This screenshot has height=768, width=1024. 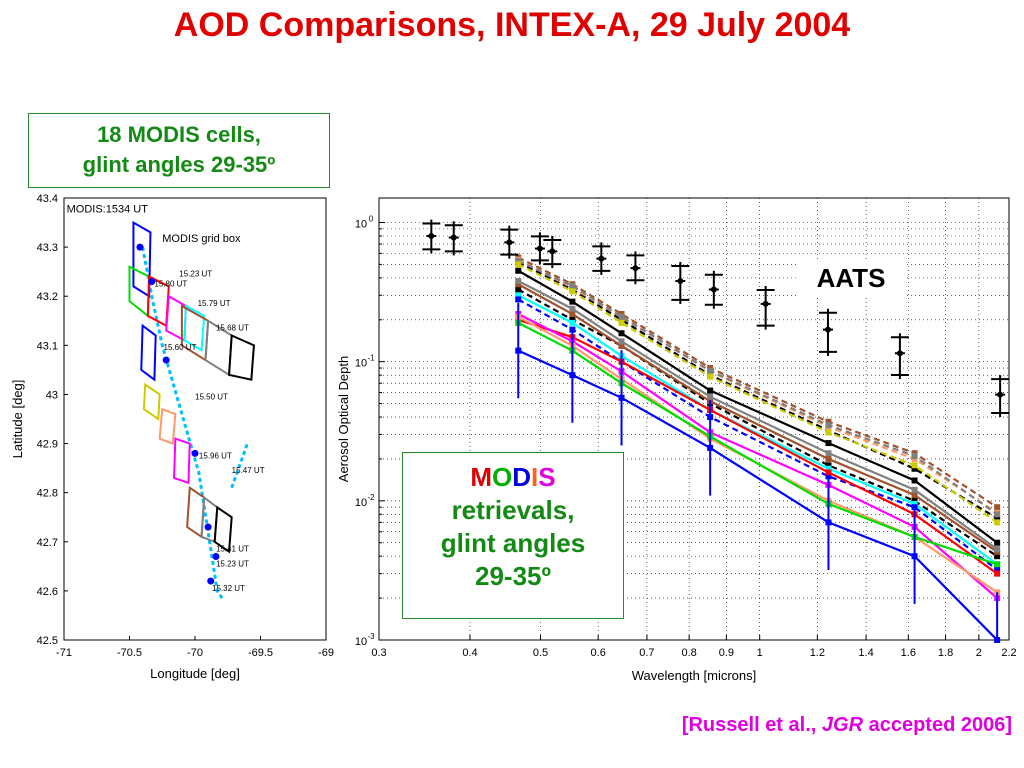 What do you see at coordinates (47, 199) in the screenshot?
I see `map-ytick-label: 43.4` at bounding box center [47, 199].